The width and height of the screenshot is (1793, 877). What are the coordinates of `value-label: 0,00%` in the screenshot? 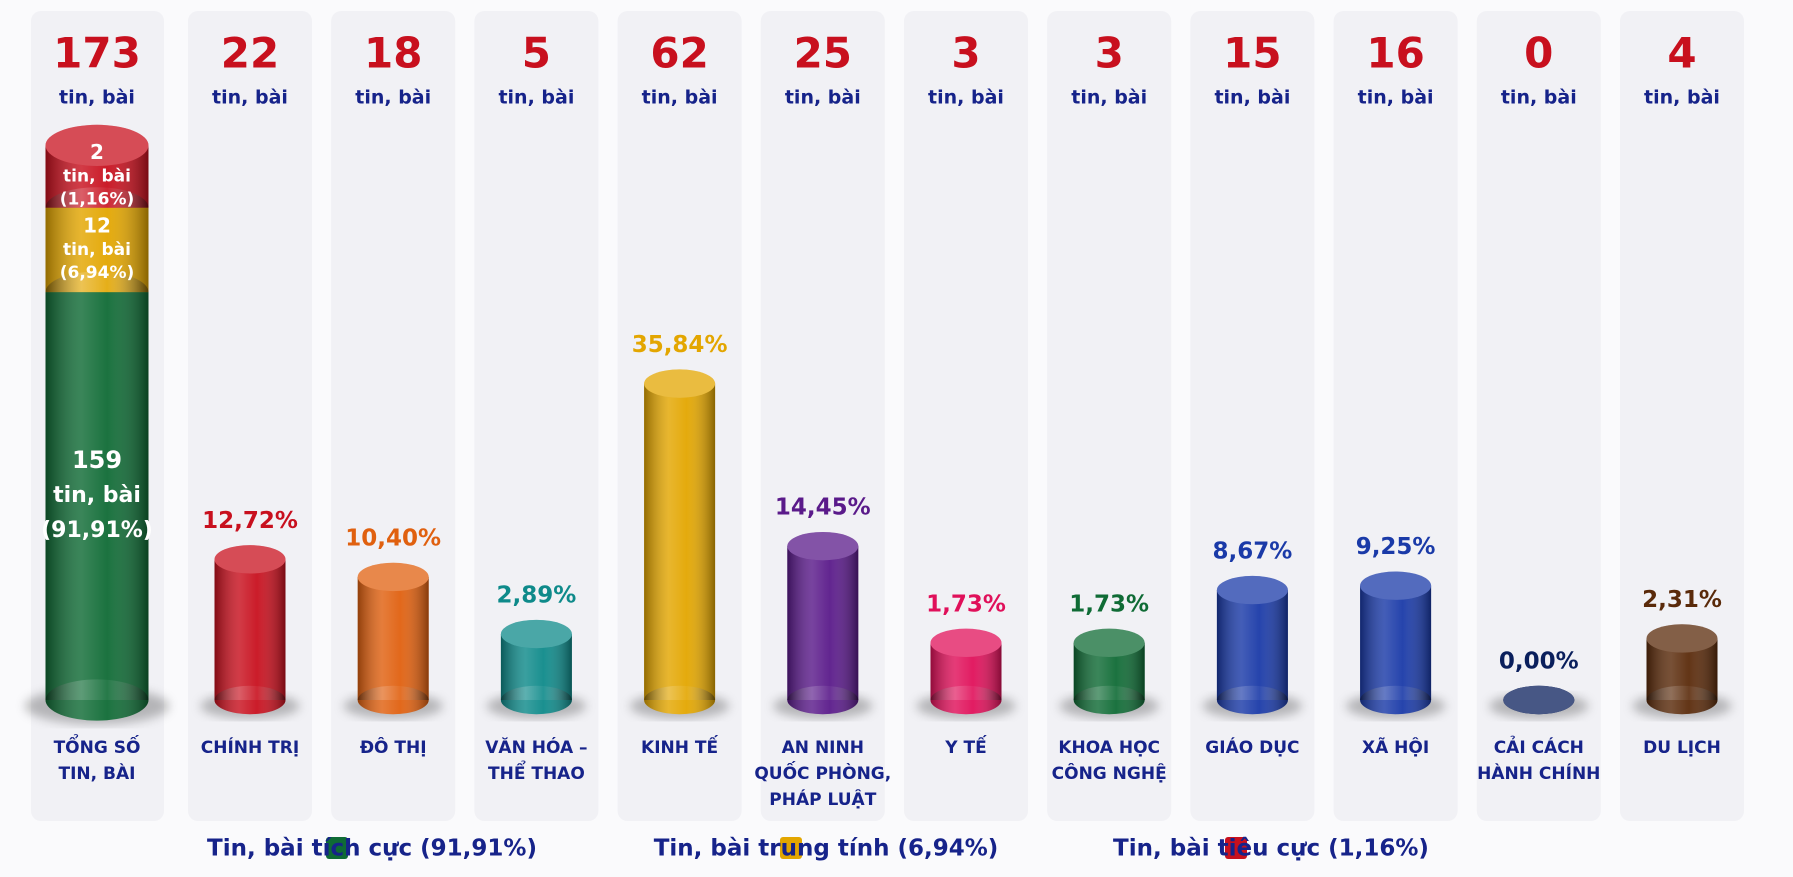 It's located at (1539, 662).